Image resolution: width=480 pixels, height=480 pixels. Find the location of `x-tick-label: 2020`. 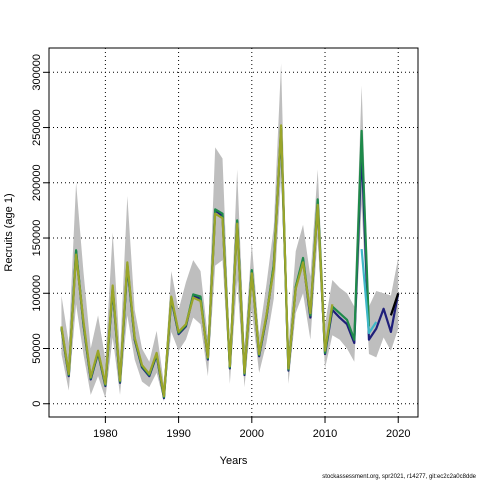

x-tick-label: 2020 is located at coordinates (398, 434).